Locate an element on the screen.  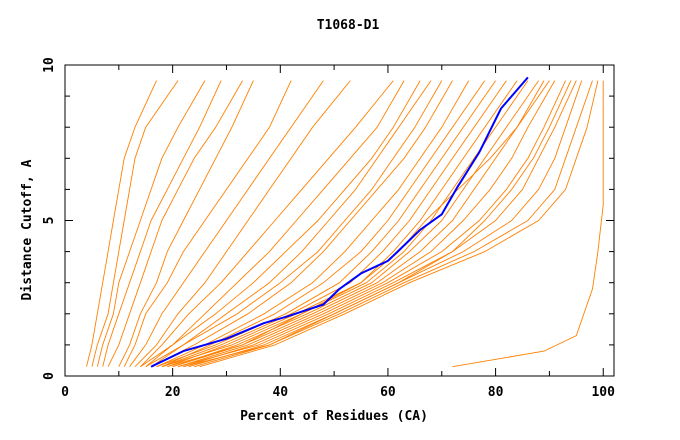
x-axis-label: Percent of Residues (CA) is located at coordinates (334, 416).